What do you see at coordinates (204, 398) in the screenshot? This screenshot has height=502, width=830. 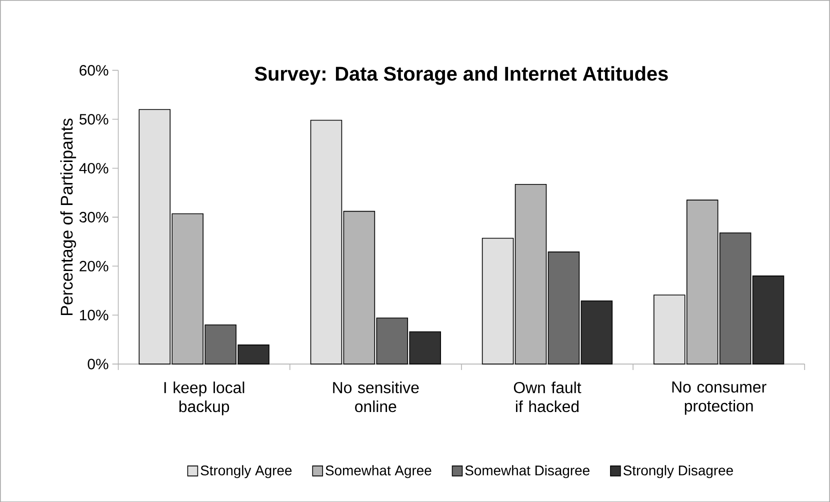 I see `x-tick-label: I keep local backup` at bounding box center [204, 398].